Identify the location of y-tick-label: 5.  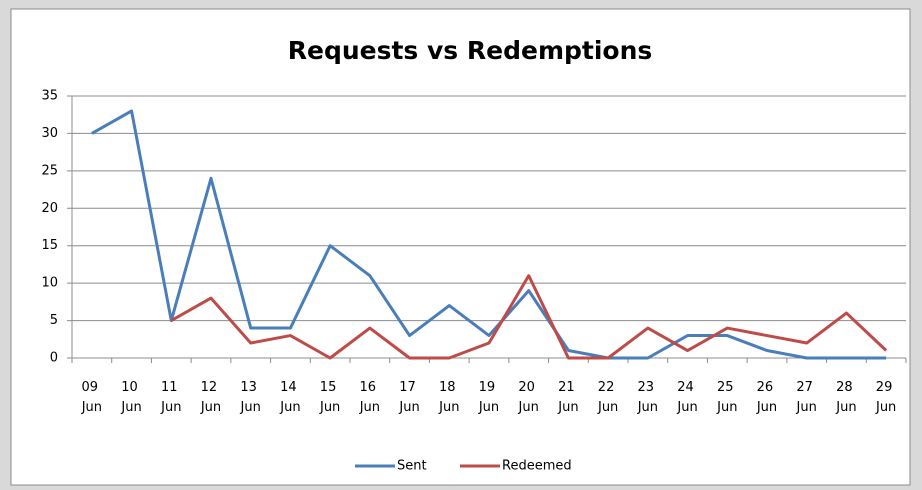
(54, 320).